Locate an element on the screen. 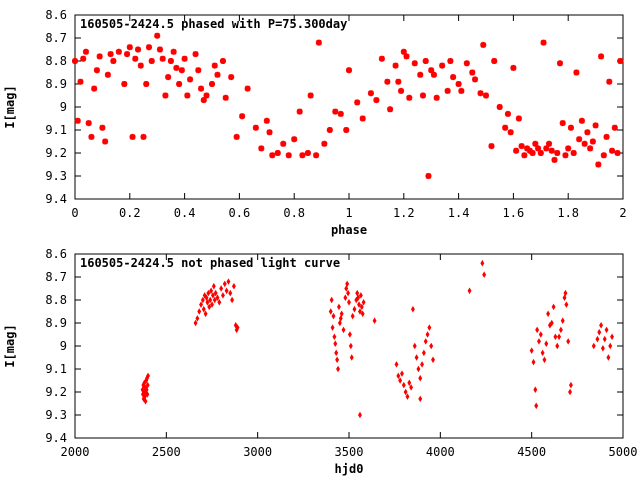  x-tick-label: 3000 is located at coordinates (257, 452).